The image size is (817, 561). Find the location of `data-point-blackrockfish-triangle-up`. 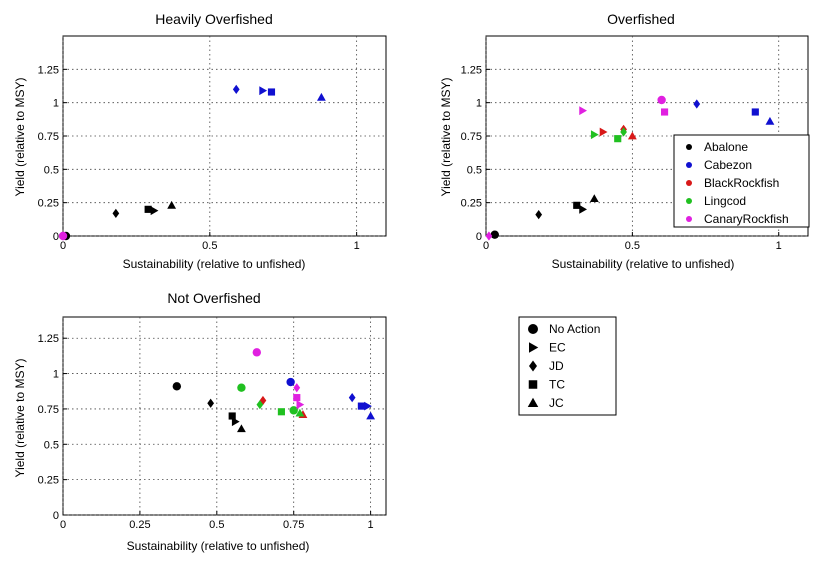

data-point-blackrockfish-triangle-up is located at coordinates (632, 135).